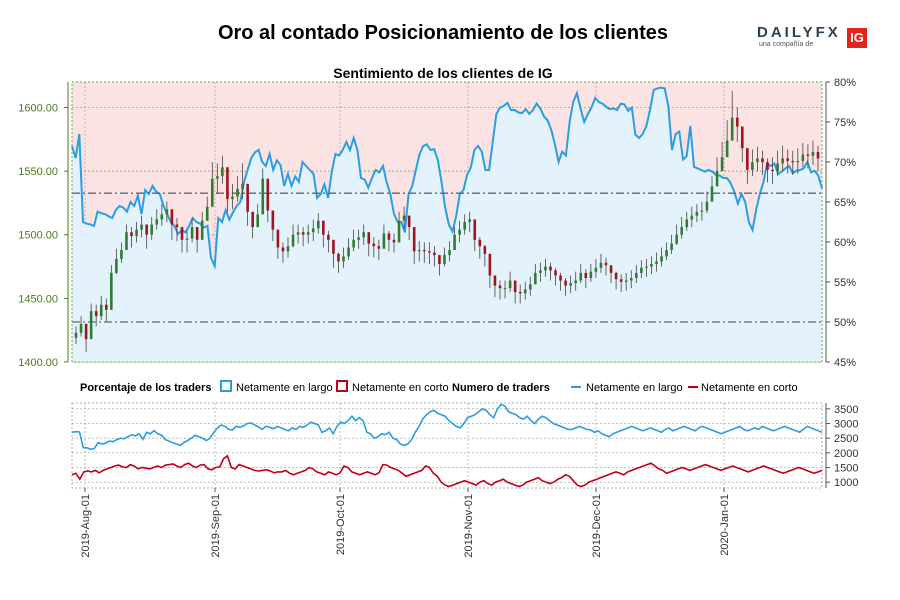 This screenshot has width=900, height=600. I want to click on traders-axis-label: 1500, so click(846, 468).